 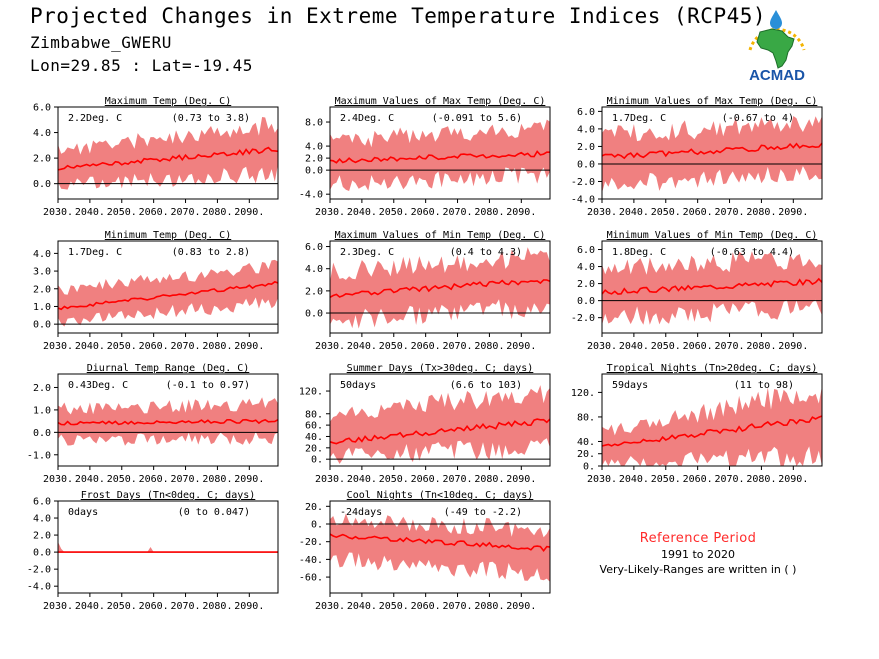 What do you see at coordinates (311, 542) in the screenshot?
I see `y-tick-label: -20.` at bounding box center [311, 542].